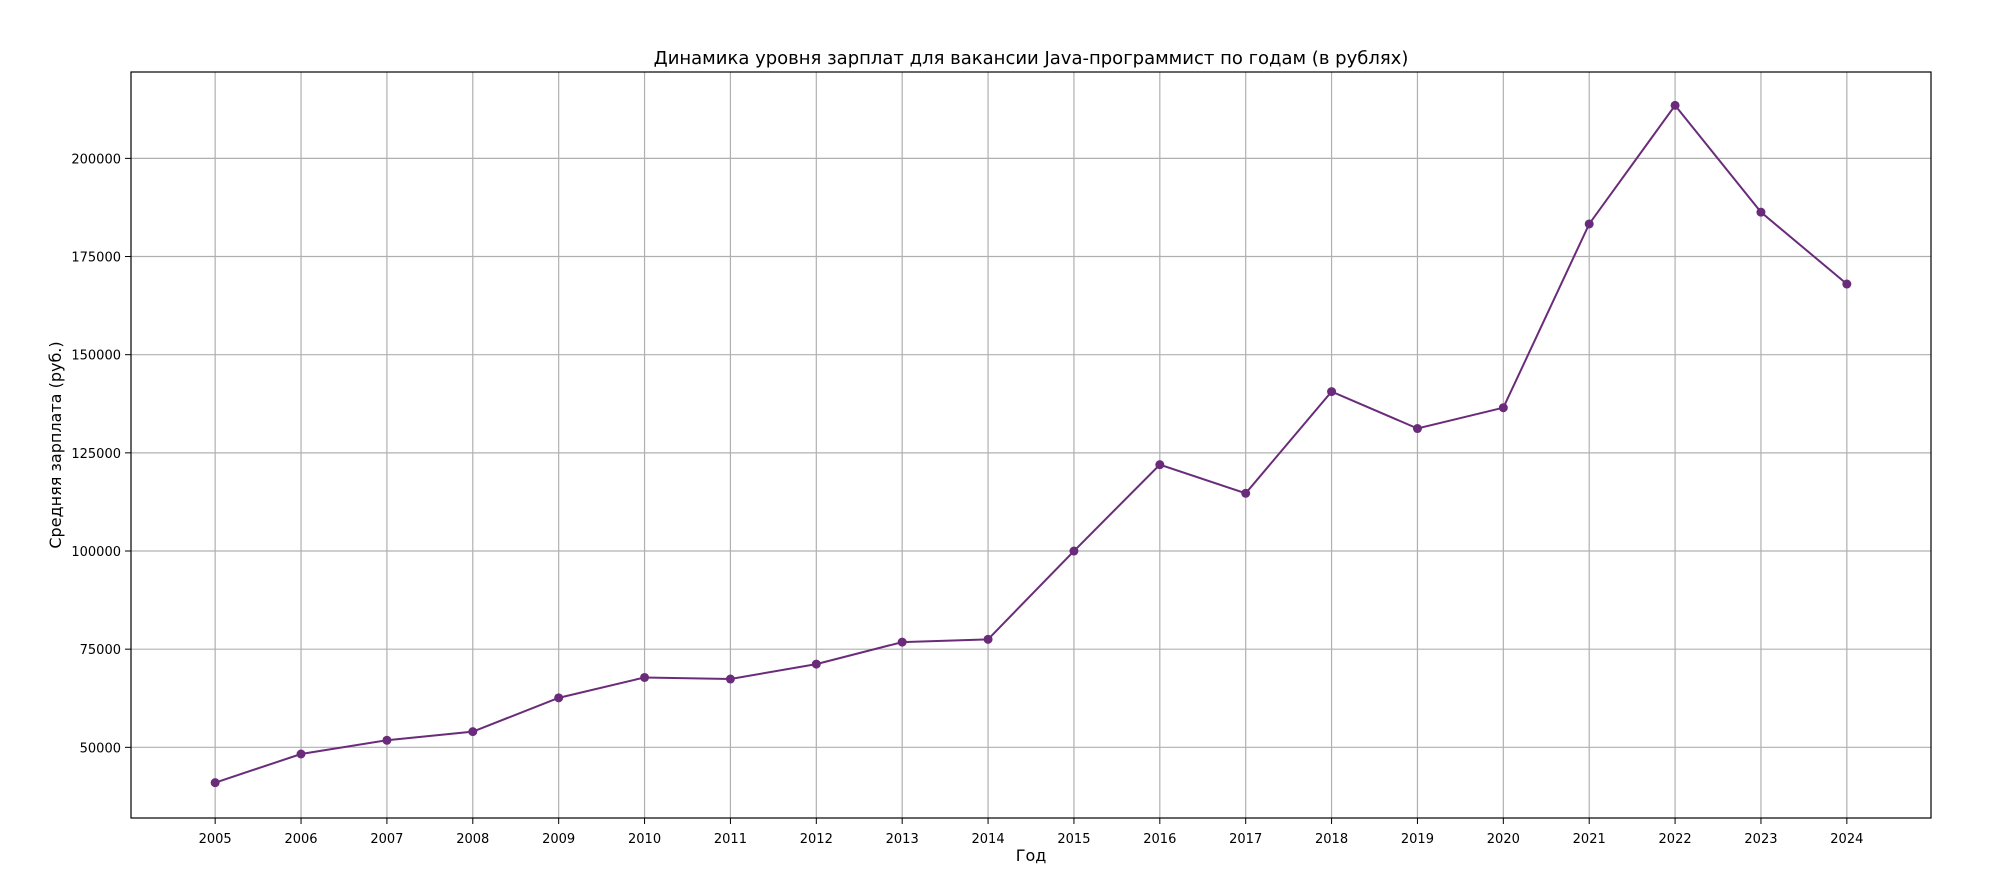 The width and height of the screenshot is (1996, 880). Describe the element at coordinates (300, 839) in the screenshot. I see `x-tick-label: 2006` at that location.